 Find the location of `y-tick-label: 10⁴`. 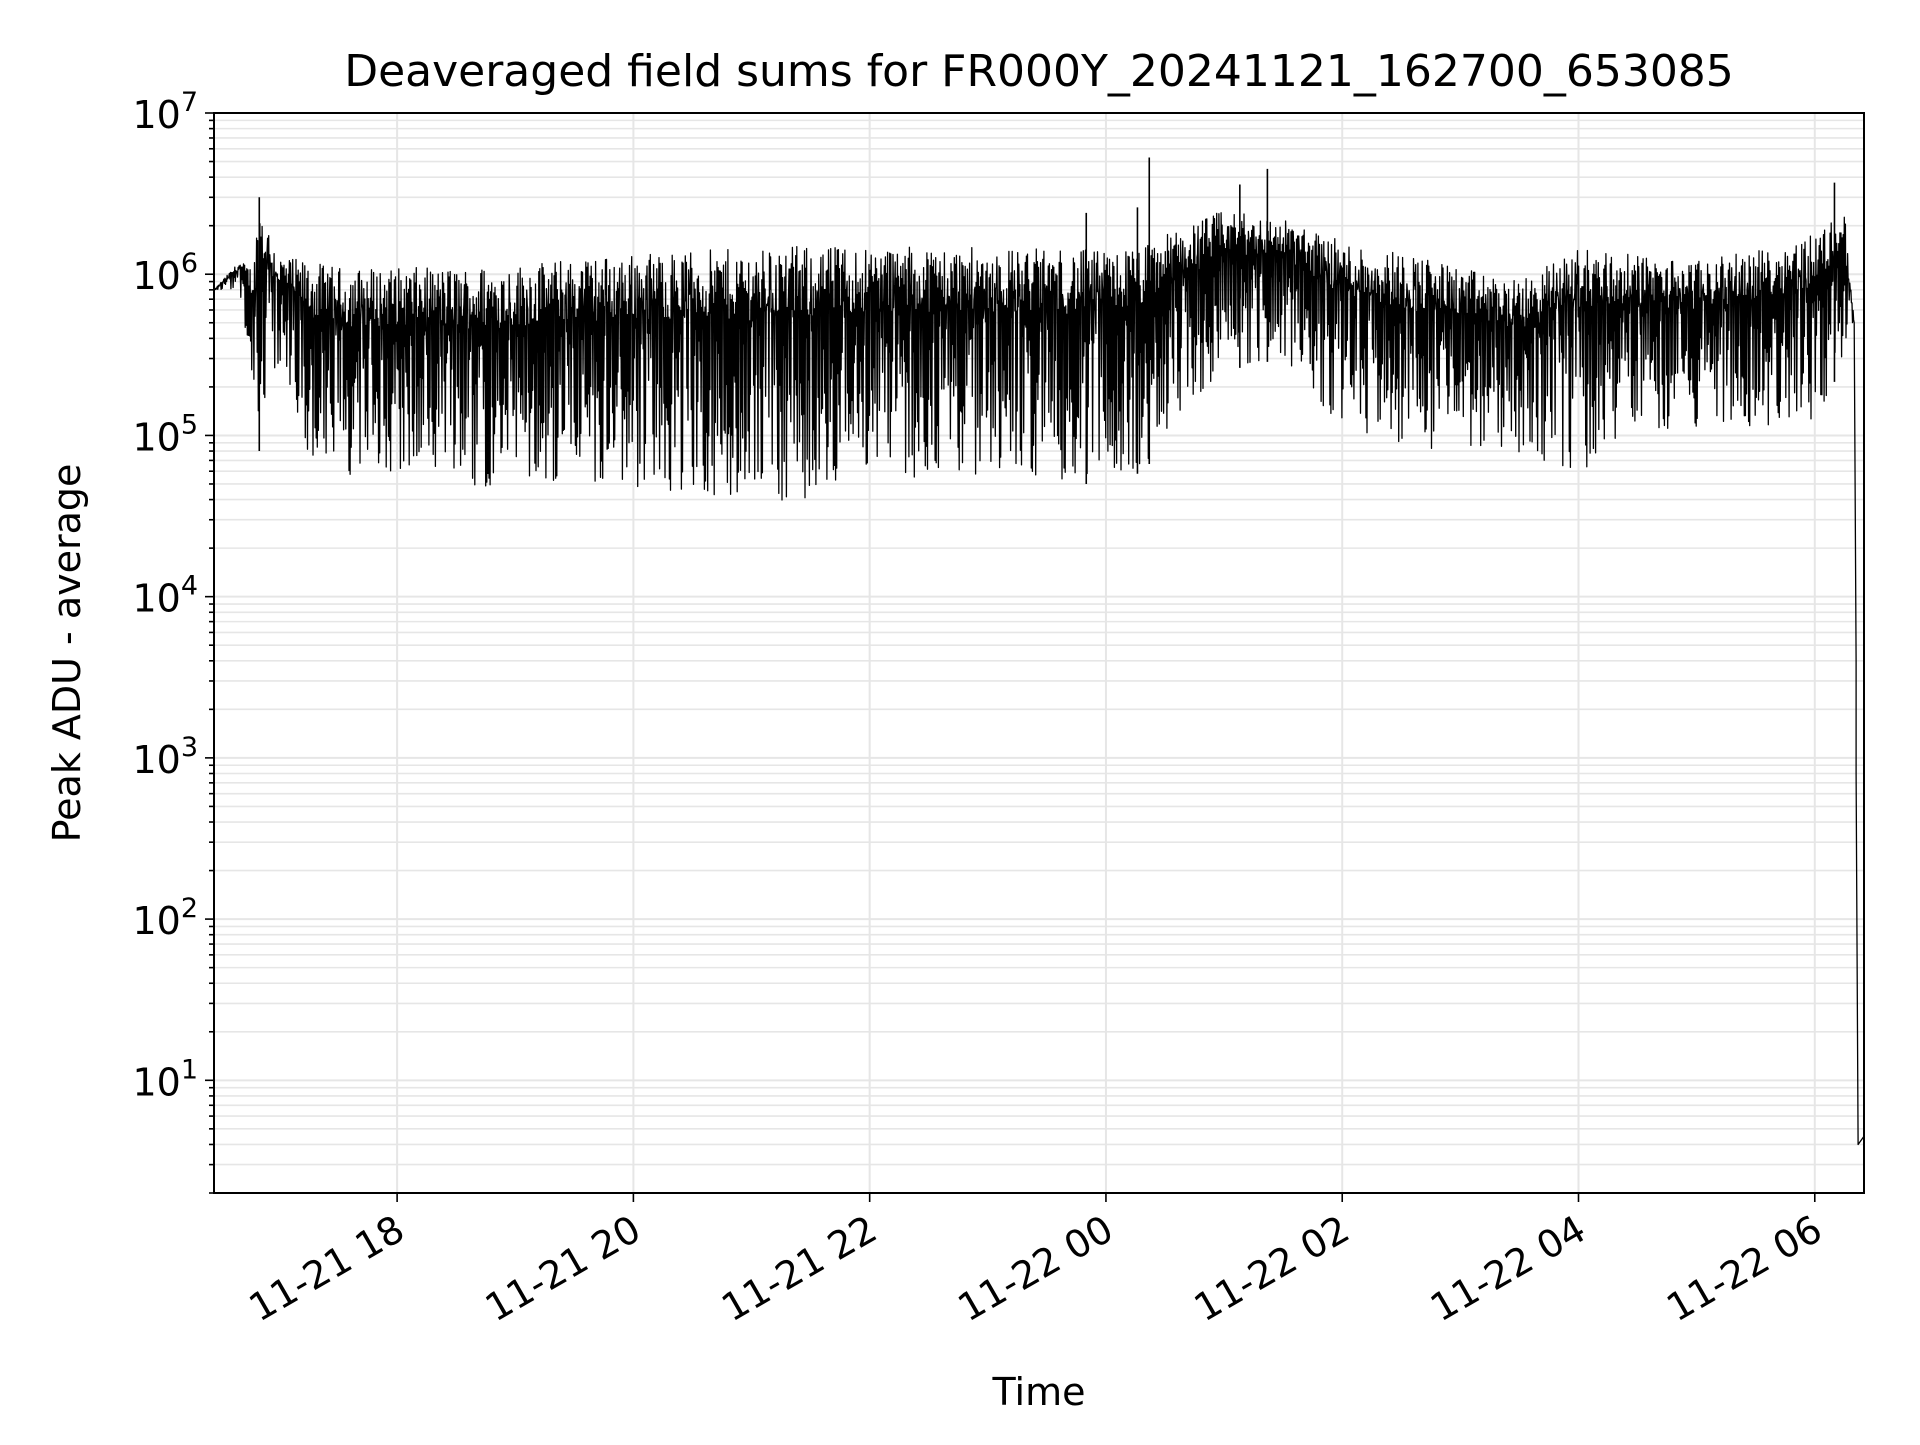

y-tick-label: 10⁴ is located at coordinates (165, 596).